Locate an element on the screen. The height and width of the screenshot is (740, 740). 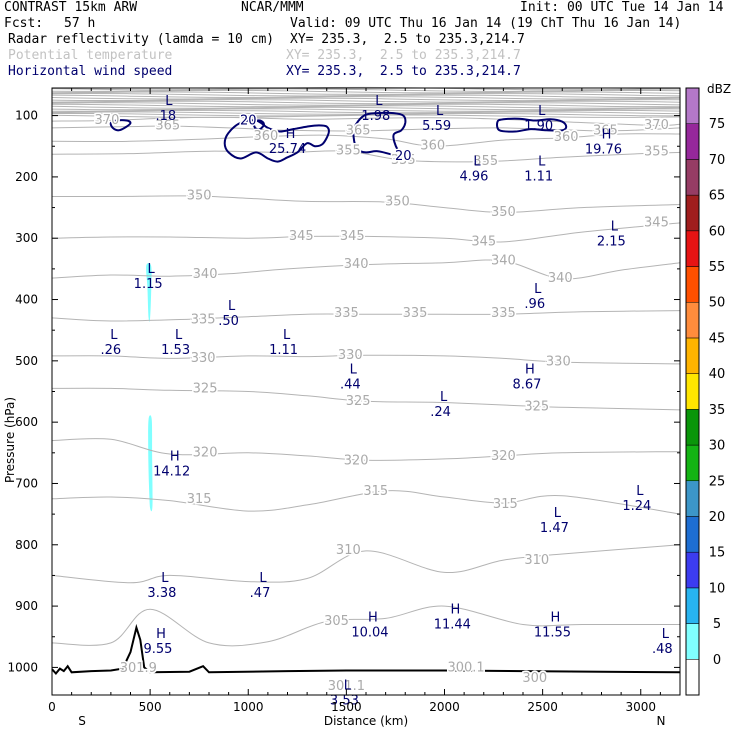
x-end-label-north: N is located at coordinates (661, 721).